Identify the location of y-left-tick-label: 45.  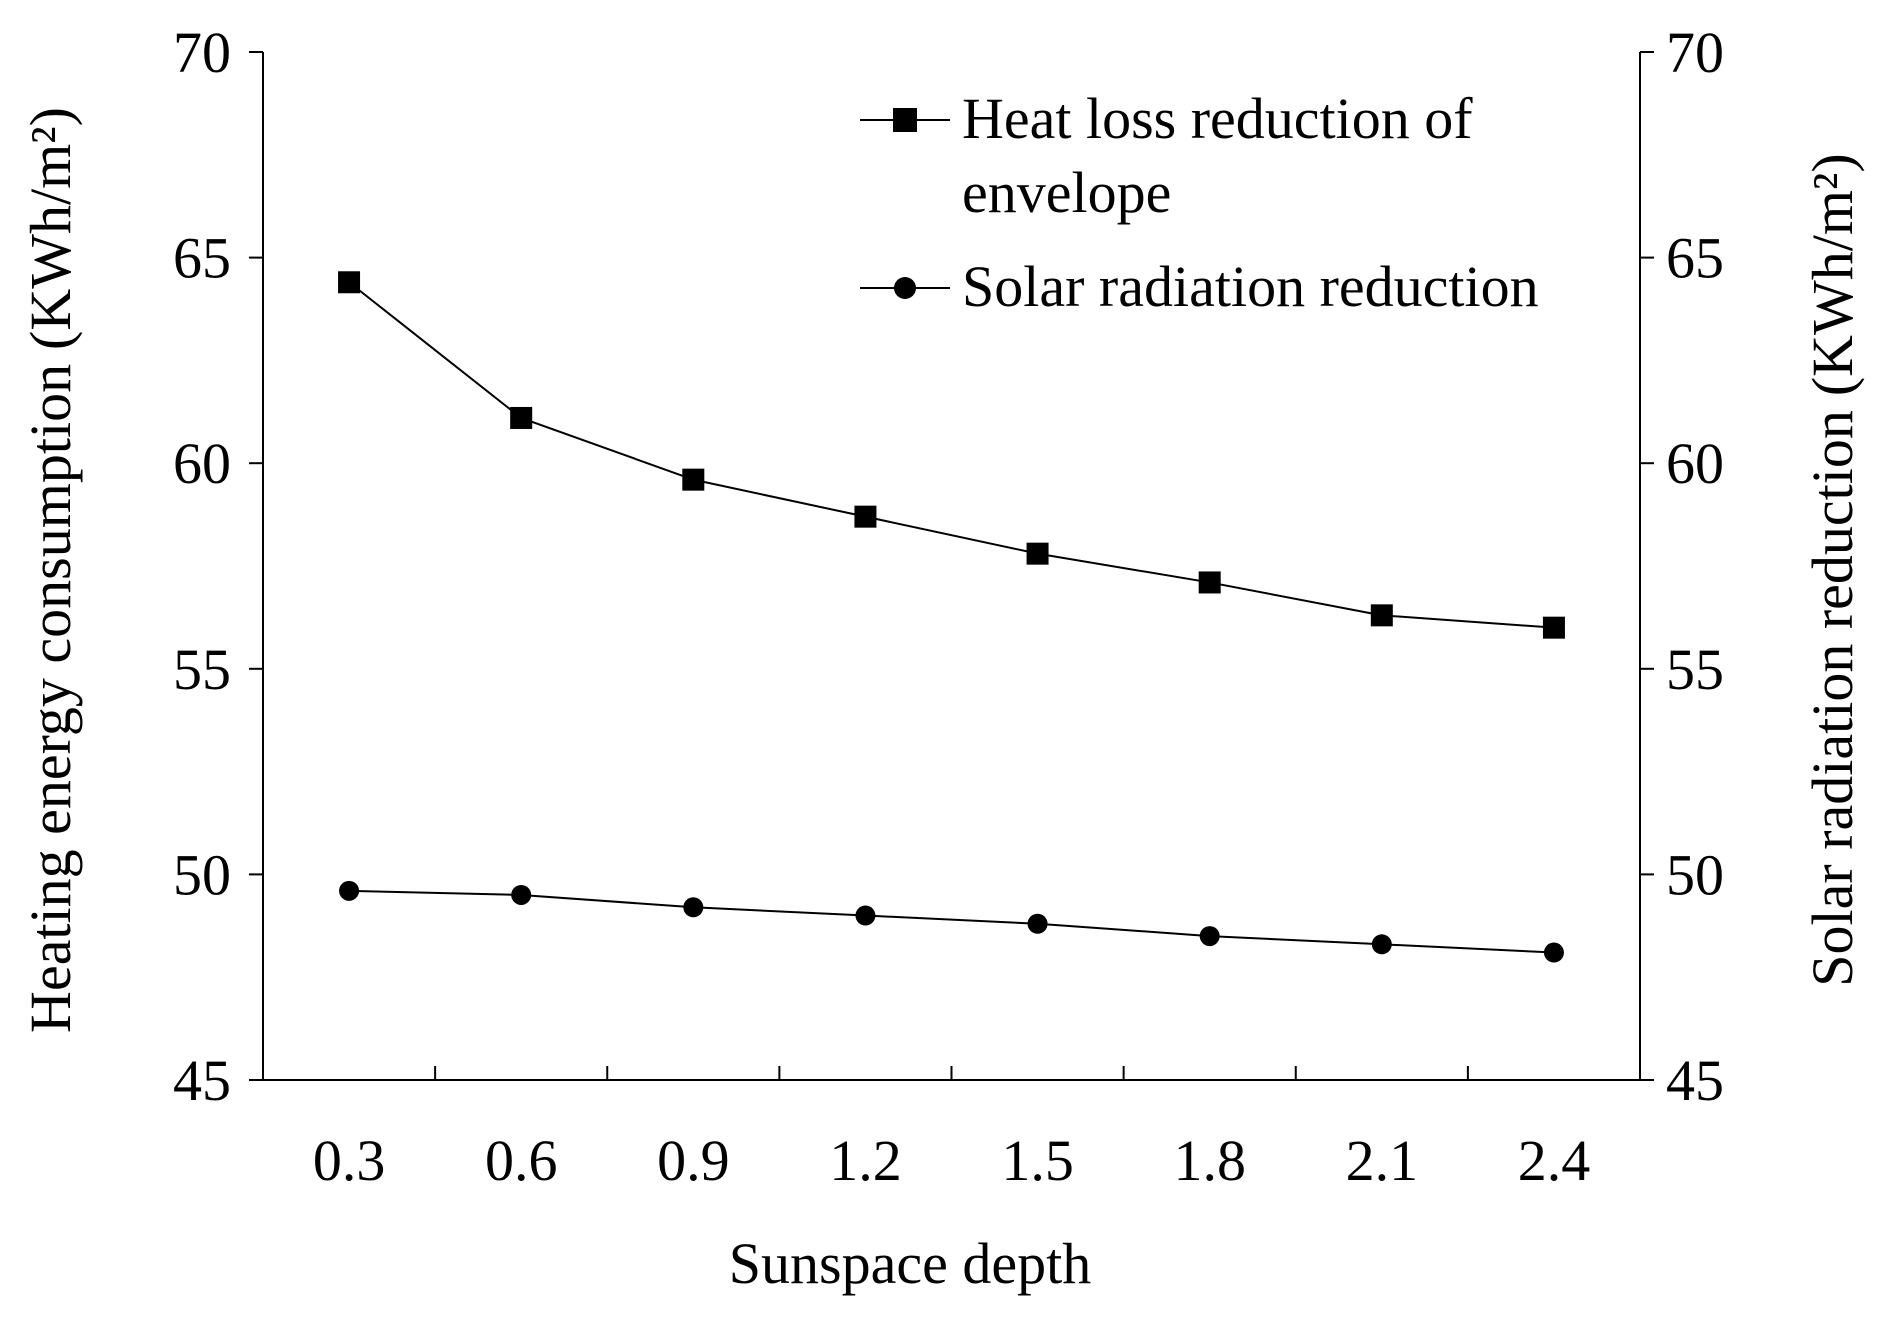
(202, 1080).